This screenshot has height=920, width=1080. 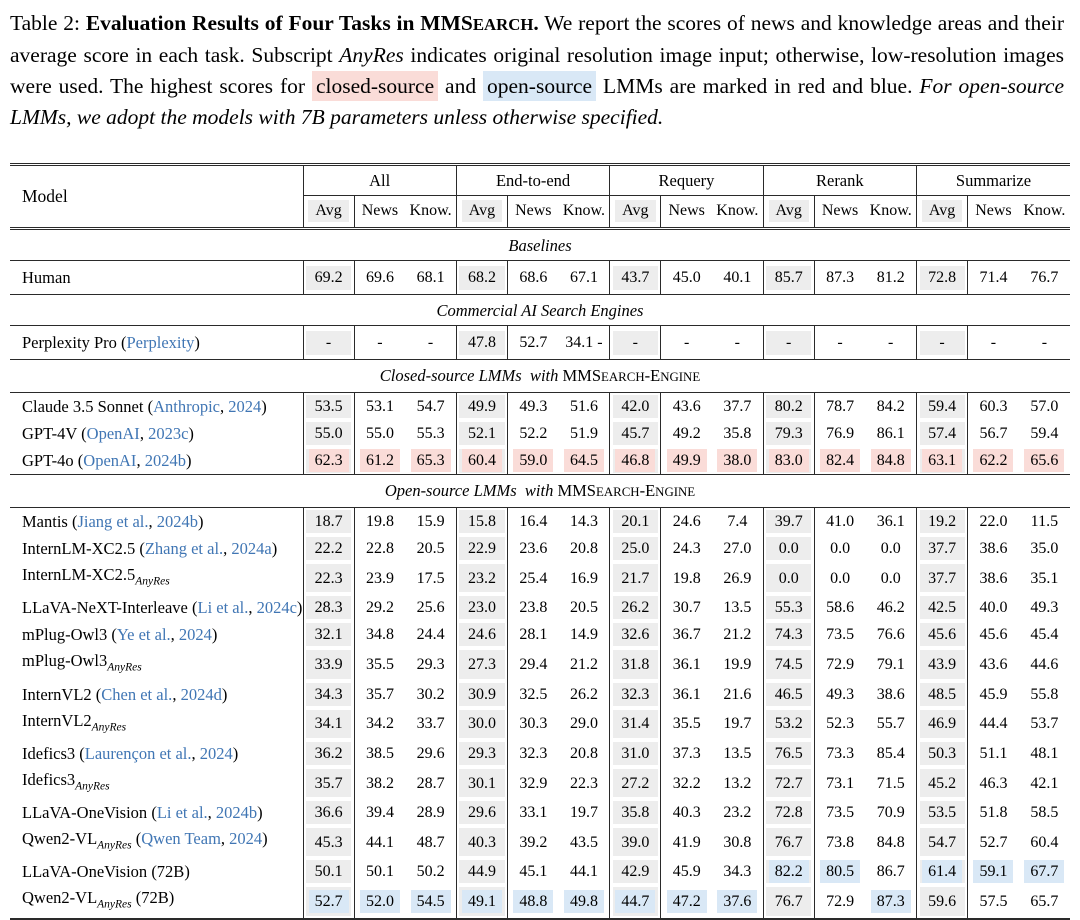 I want to click on score-value: 49.3, so click(x=840, y=694).